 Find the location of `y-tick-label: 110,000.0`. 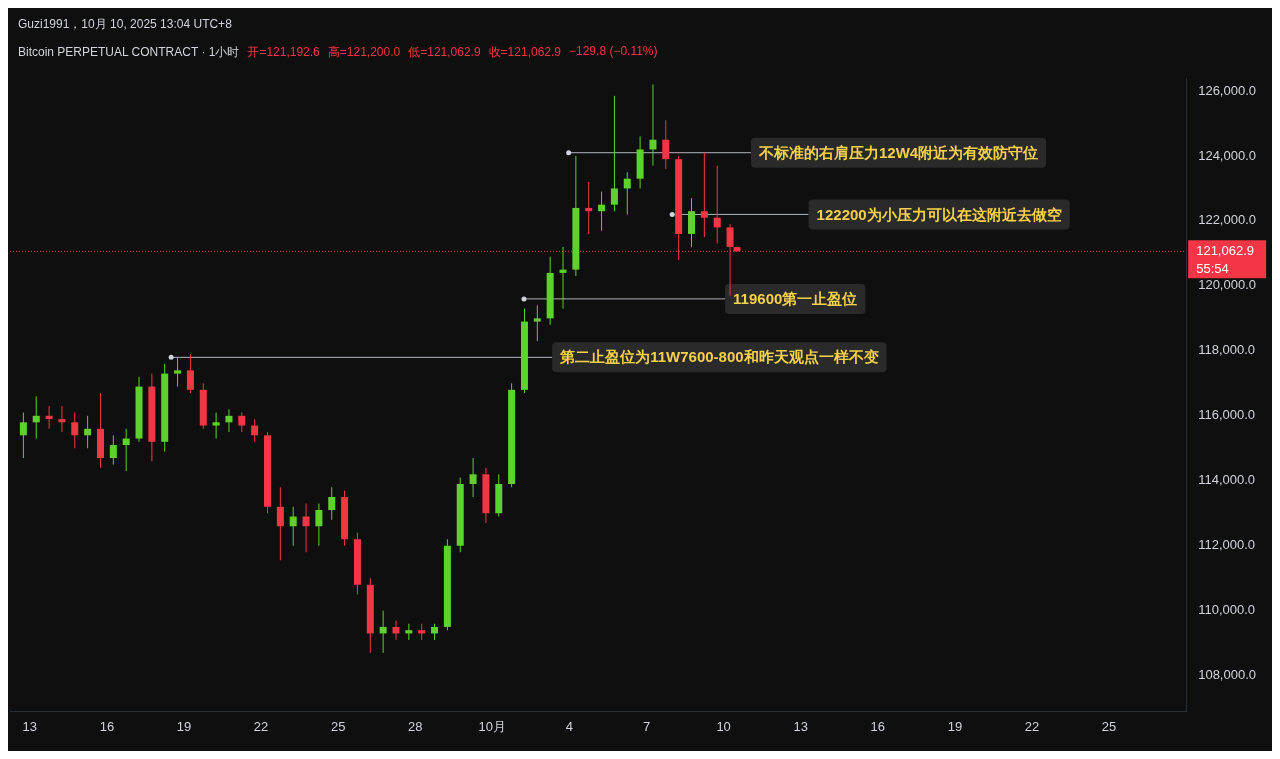

y-tick-label: 110,000.0 is located at coordinates (1227, 610).